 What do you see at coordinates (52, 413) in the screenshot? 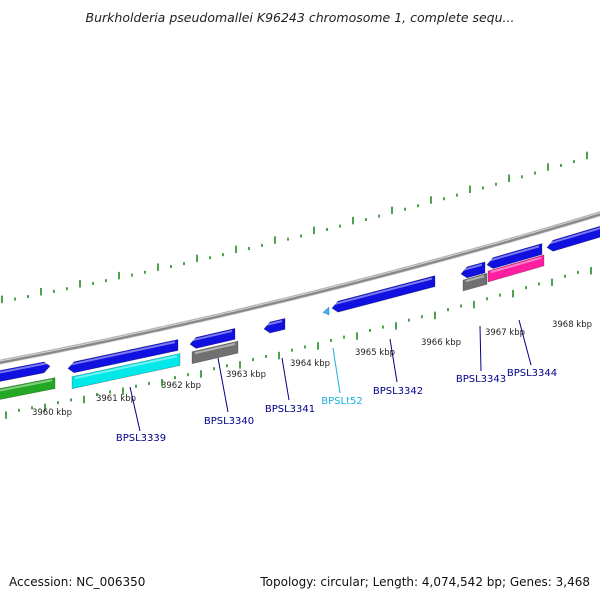
I see `scale-label-3960: 3960 kbp` at bounding box center [52, 413].